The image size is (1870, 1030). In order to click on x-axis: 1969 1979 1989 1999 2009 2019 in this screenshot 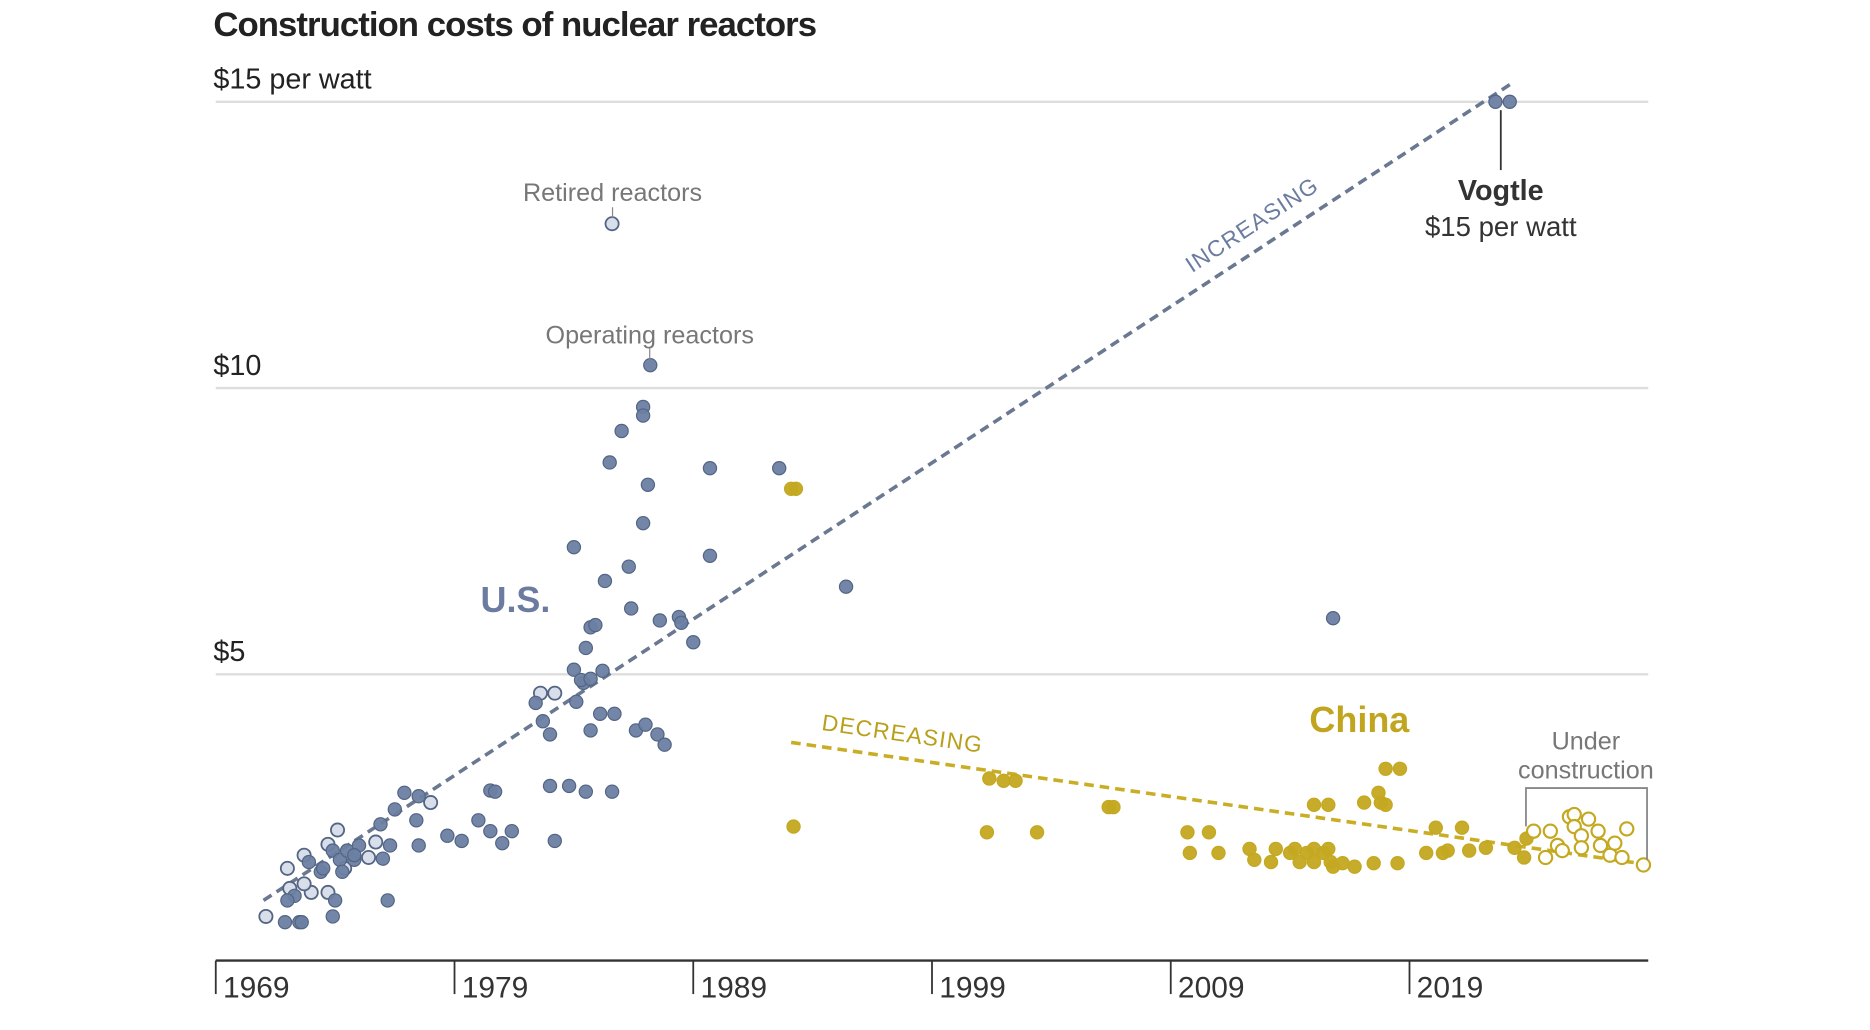, I will do `click(931, 982)`.